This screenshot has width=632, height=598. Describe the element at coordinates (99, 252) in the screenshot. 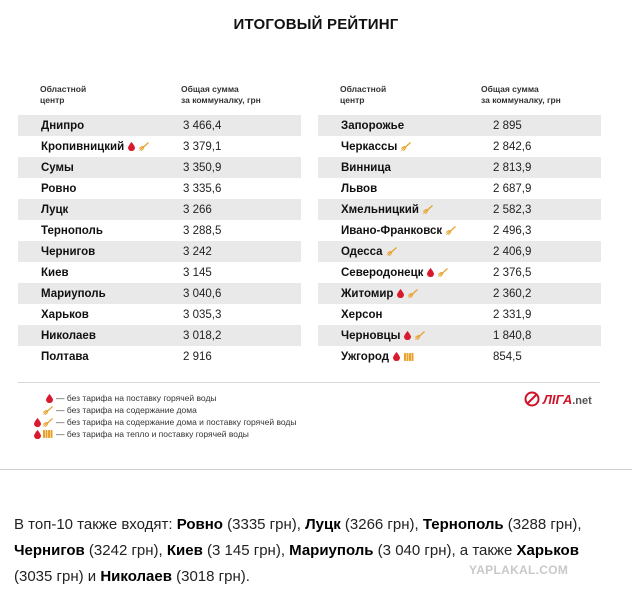

I see `city-cell: Чернигов` at that location.